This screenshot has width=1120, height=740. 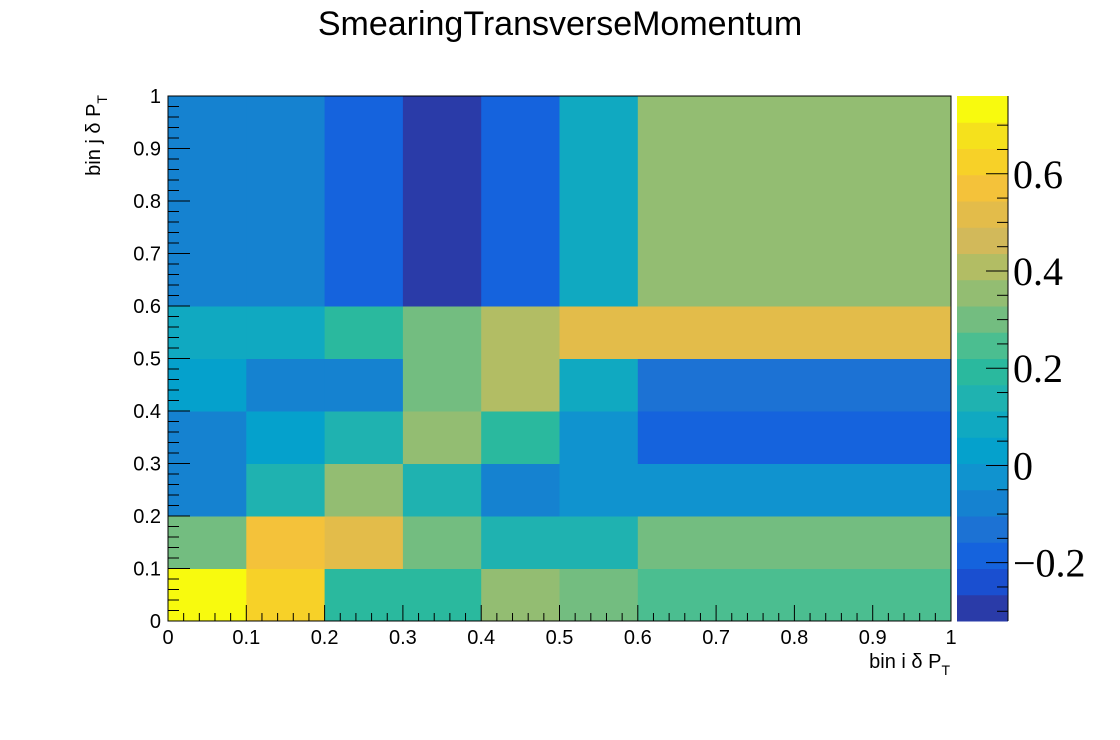 I want to click on colorbar-tick-label: 0.6, so click(x=1038, y=174).